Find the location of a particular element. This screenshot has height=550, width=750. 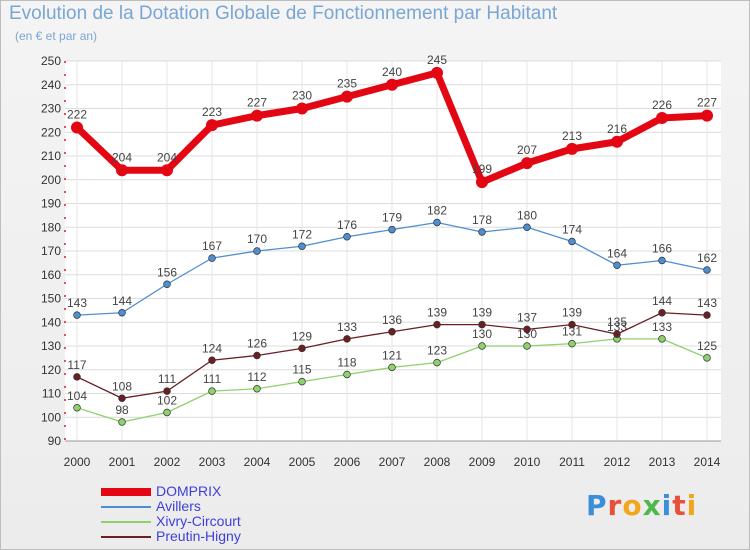

y-tick-label: 230 is located at coordinates (51, 109).